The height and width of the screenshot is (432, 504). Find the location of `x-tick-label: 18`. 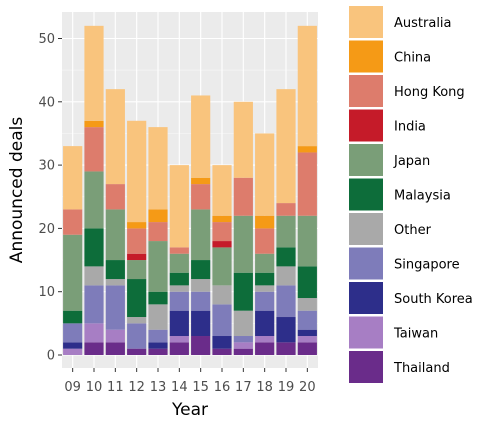

x-tick-label: 18 is located at coordinates (264, 387).